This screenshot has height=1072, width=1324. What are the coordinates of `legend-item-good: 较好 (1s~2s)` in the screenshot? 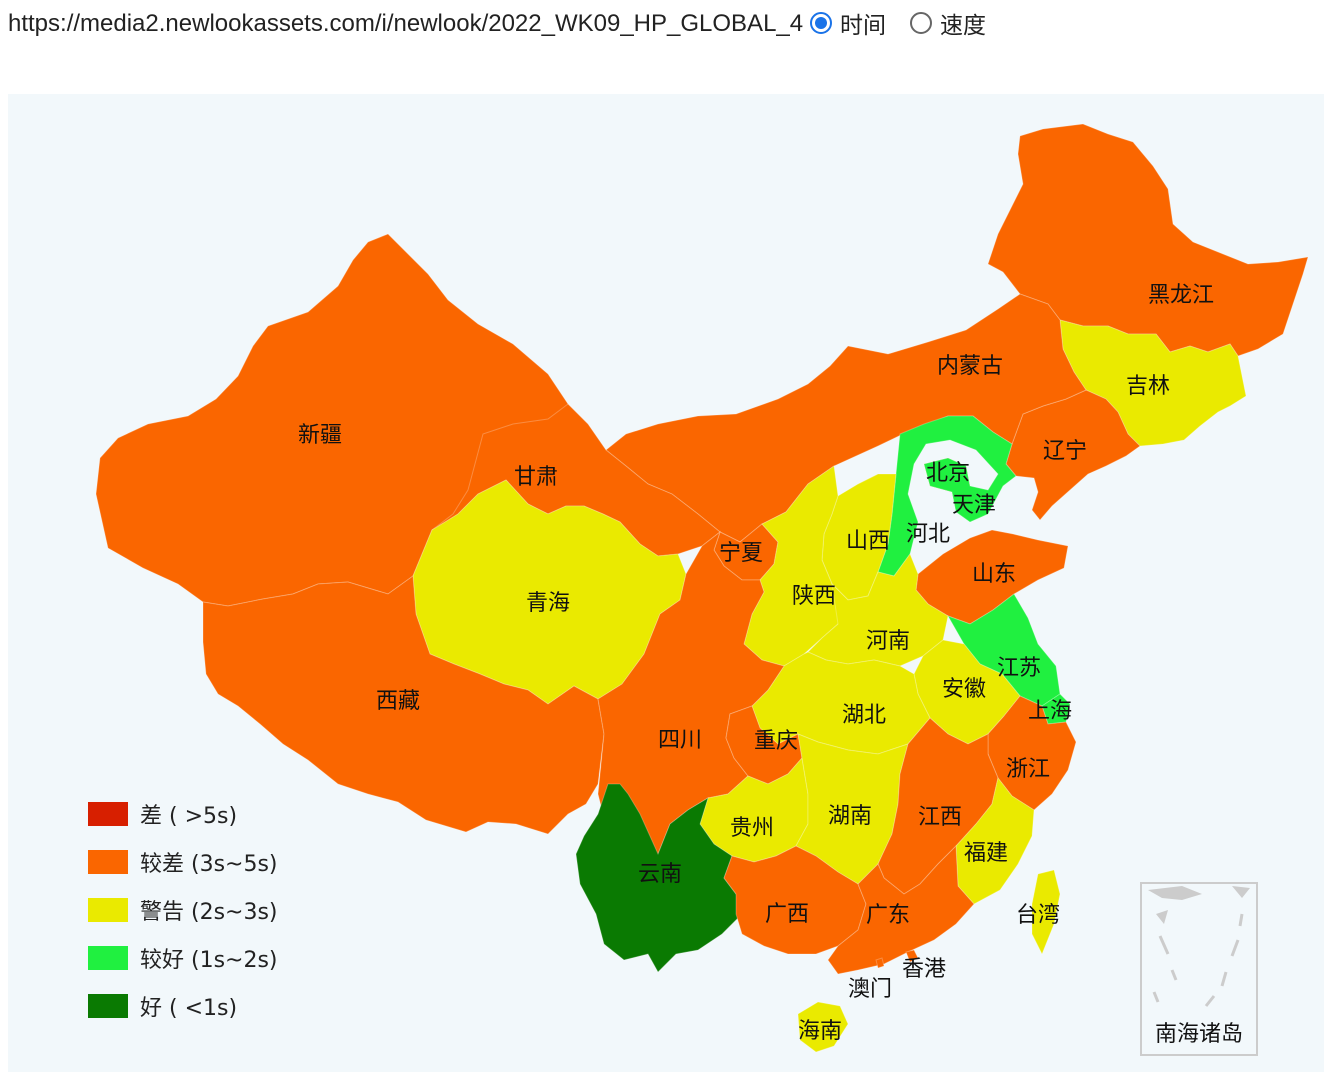 It's located at (183, 958).